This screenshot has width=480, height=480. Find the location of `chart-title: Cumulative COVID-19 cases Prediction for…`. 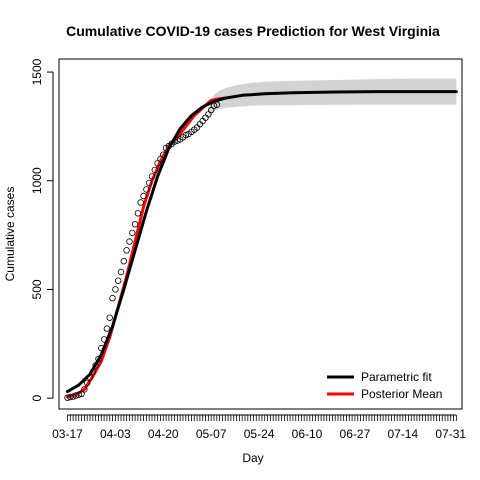

chart-title: Cumulative COVID-19 cases Prediction for… is located at coordinates (253, 31).